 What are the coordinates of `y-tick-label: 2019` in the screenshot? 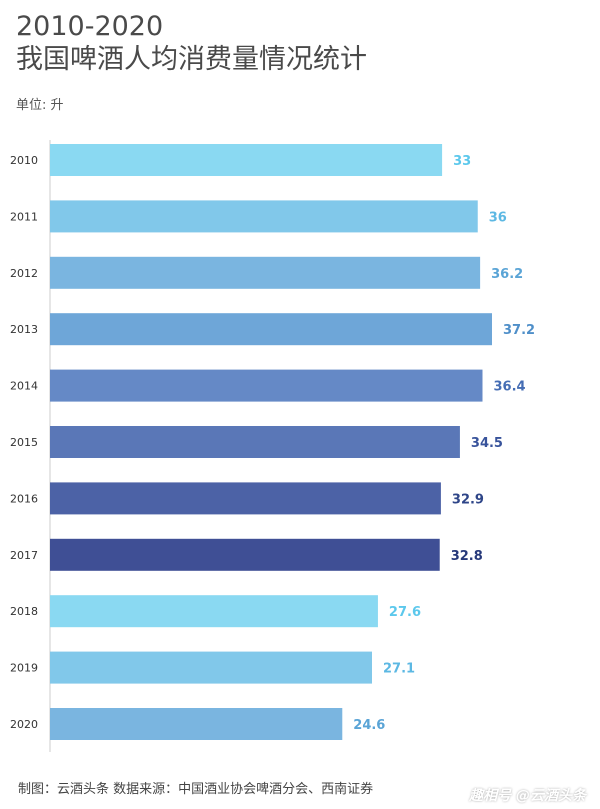 It's located at (24, 668).